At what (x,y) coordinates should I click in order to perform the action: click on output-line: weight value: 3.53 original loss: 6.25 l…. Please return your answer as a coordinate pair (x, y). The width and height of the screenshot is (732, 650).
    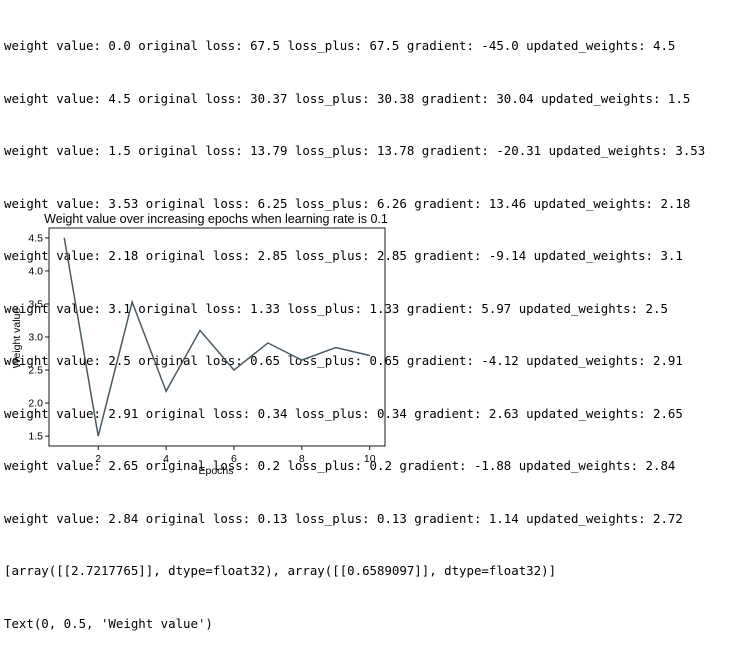
    Looking at the image, I should click on (347, 203).